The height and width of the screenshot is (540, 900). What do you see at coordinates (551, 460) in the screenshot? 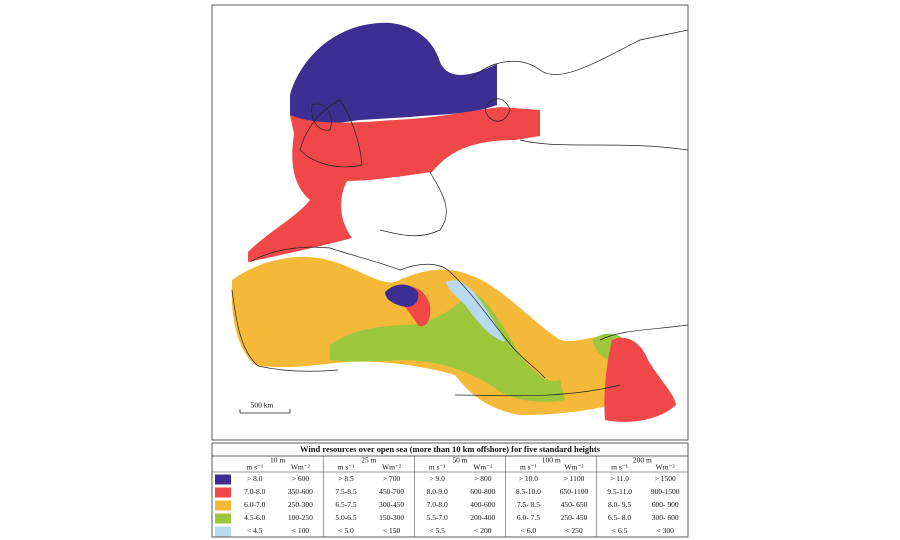
I see `height-header: 100 m` at bounding box center [551, 460].